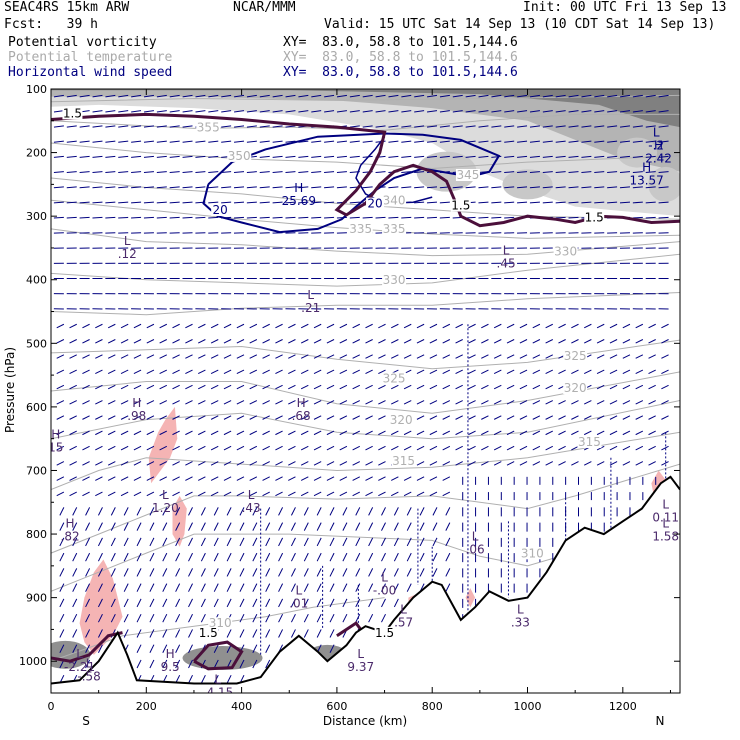 Image resolution: width=740 pixels, height=740 pixels. Describe the element at coordinates (575, 388) in the screenshot. I see `theta-label-bg` at that location.